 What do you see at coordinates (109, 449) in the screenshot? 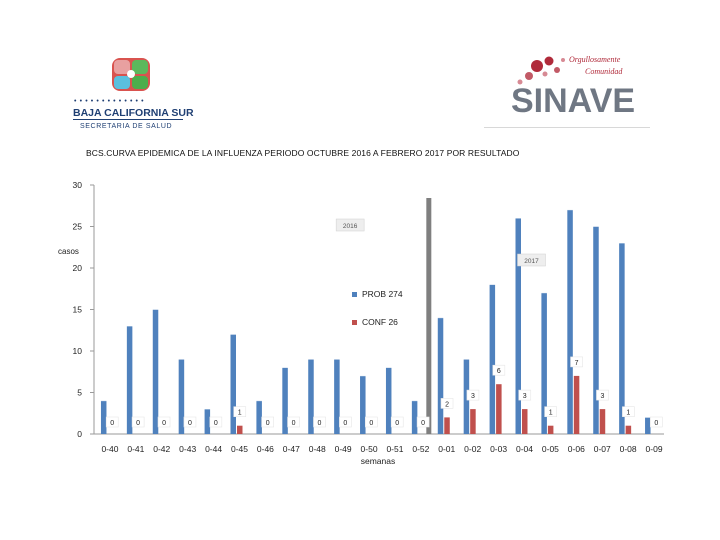
I see `x-tick-label: 0-40` at bounding box center [109, 449].